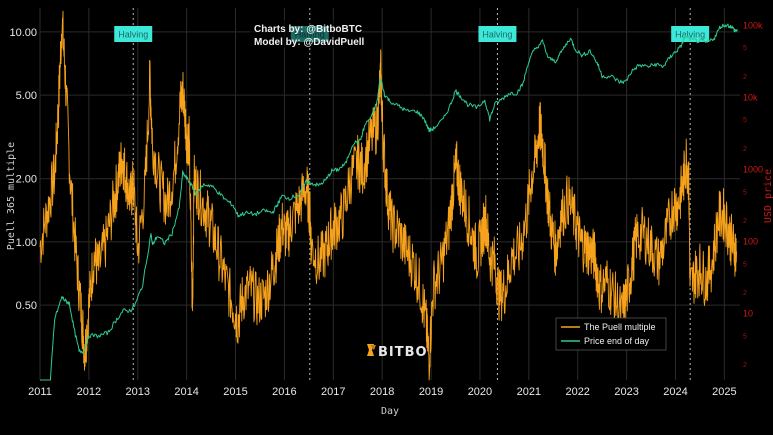 This screenshot has width=773, height=435. I want to click on right-axis: 2 5 10 2 5 100 2 5 1000 2 5 10k 2 5 100k, so click(753, 195).